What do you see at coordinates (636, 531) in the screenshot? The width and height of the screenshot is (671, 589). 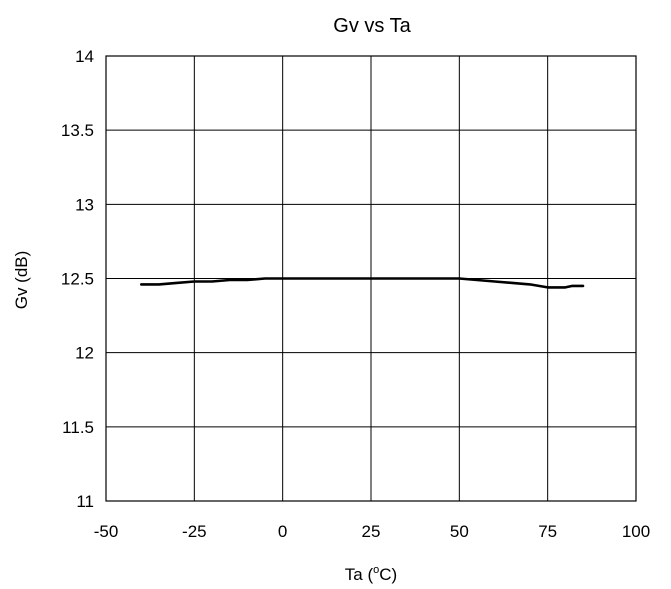 I see `x-tick-label: 100` at bounding box center [636, 531].